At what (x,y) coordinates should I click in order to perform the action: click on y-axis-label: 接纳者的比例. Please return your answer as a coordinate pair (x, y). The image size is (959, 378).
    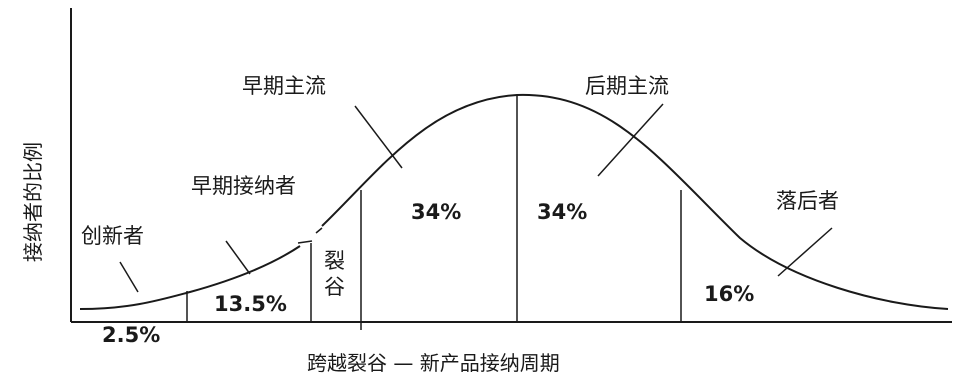
    Looking at the image, I should click on (33, 202).